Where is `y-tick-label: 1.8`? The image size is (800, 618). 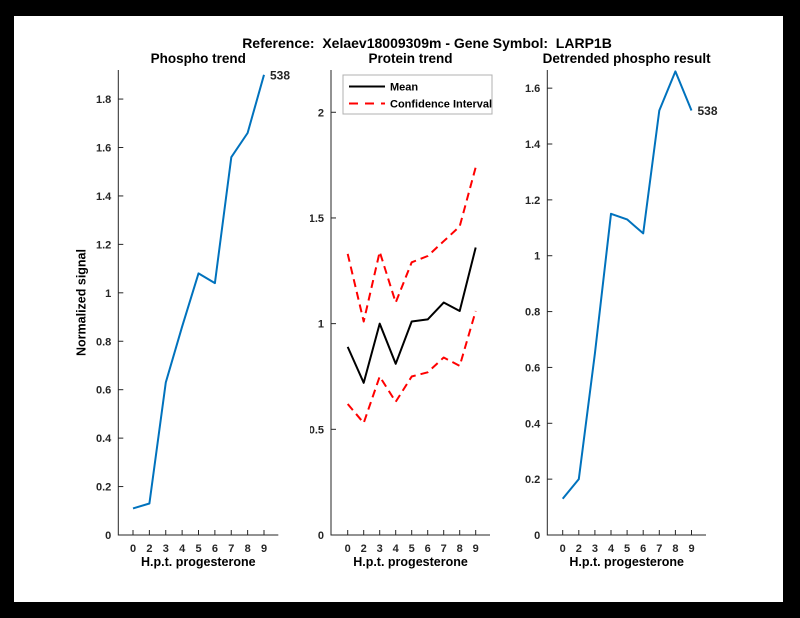
y-tick-label: 1.8 is located at coordinates (103, 100).